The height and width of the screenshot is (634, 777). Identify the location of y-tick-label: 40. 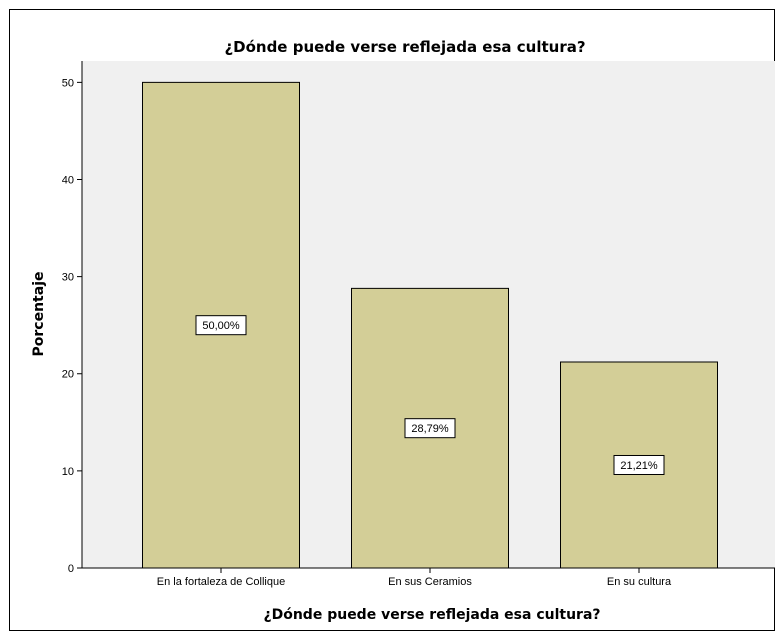
(68, 180).